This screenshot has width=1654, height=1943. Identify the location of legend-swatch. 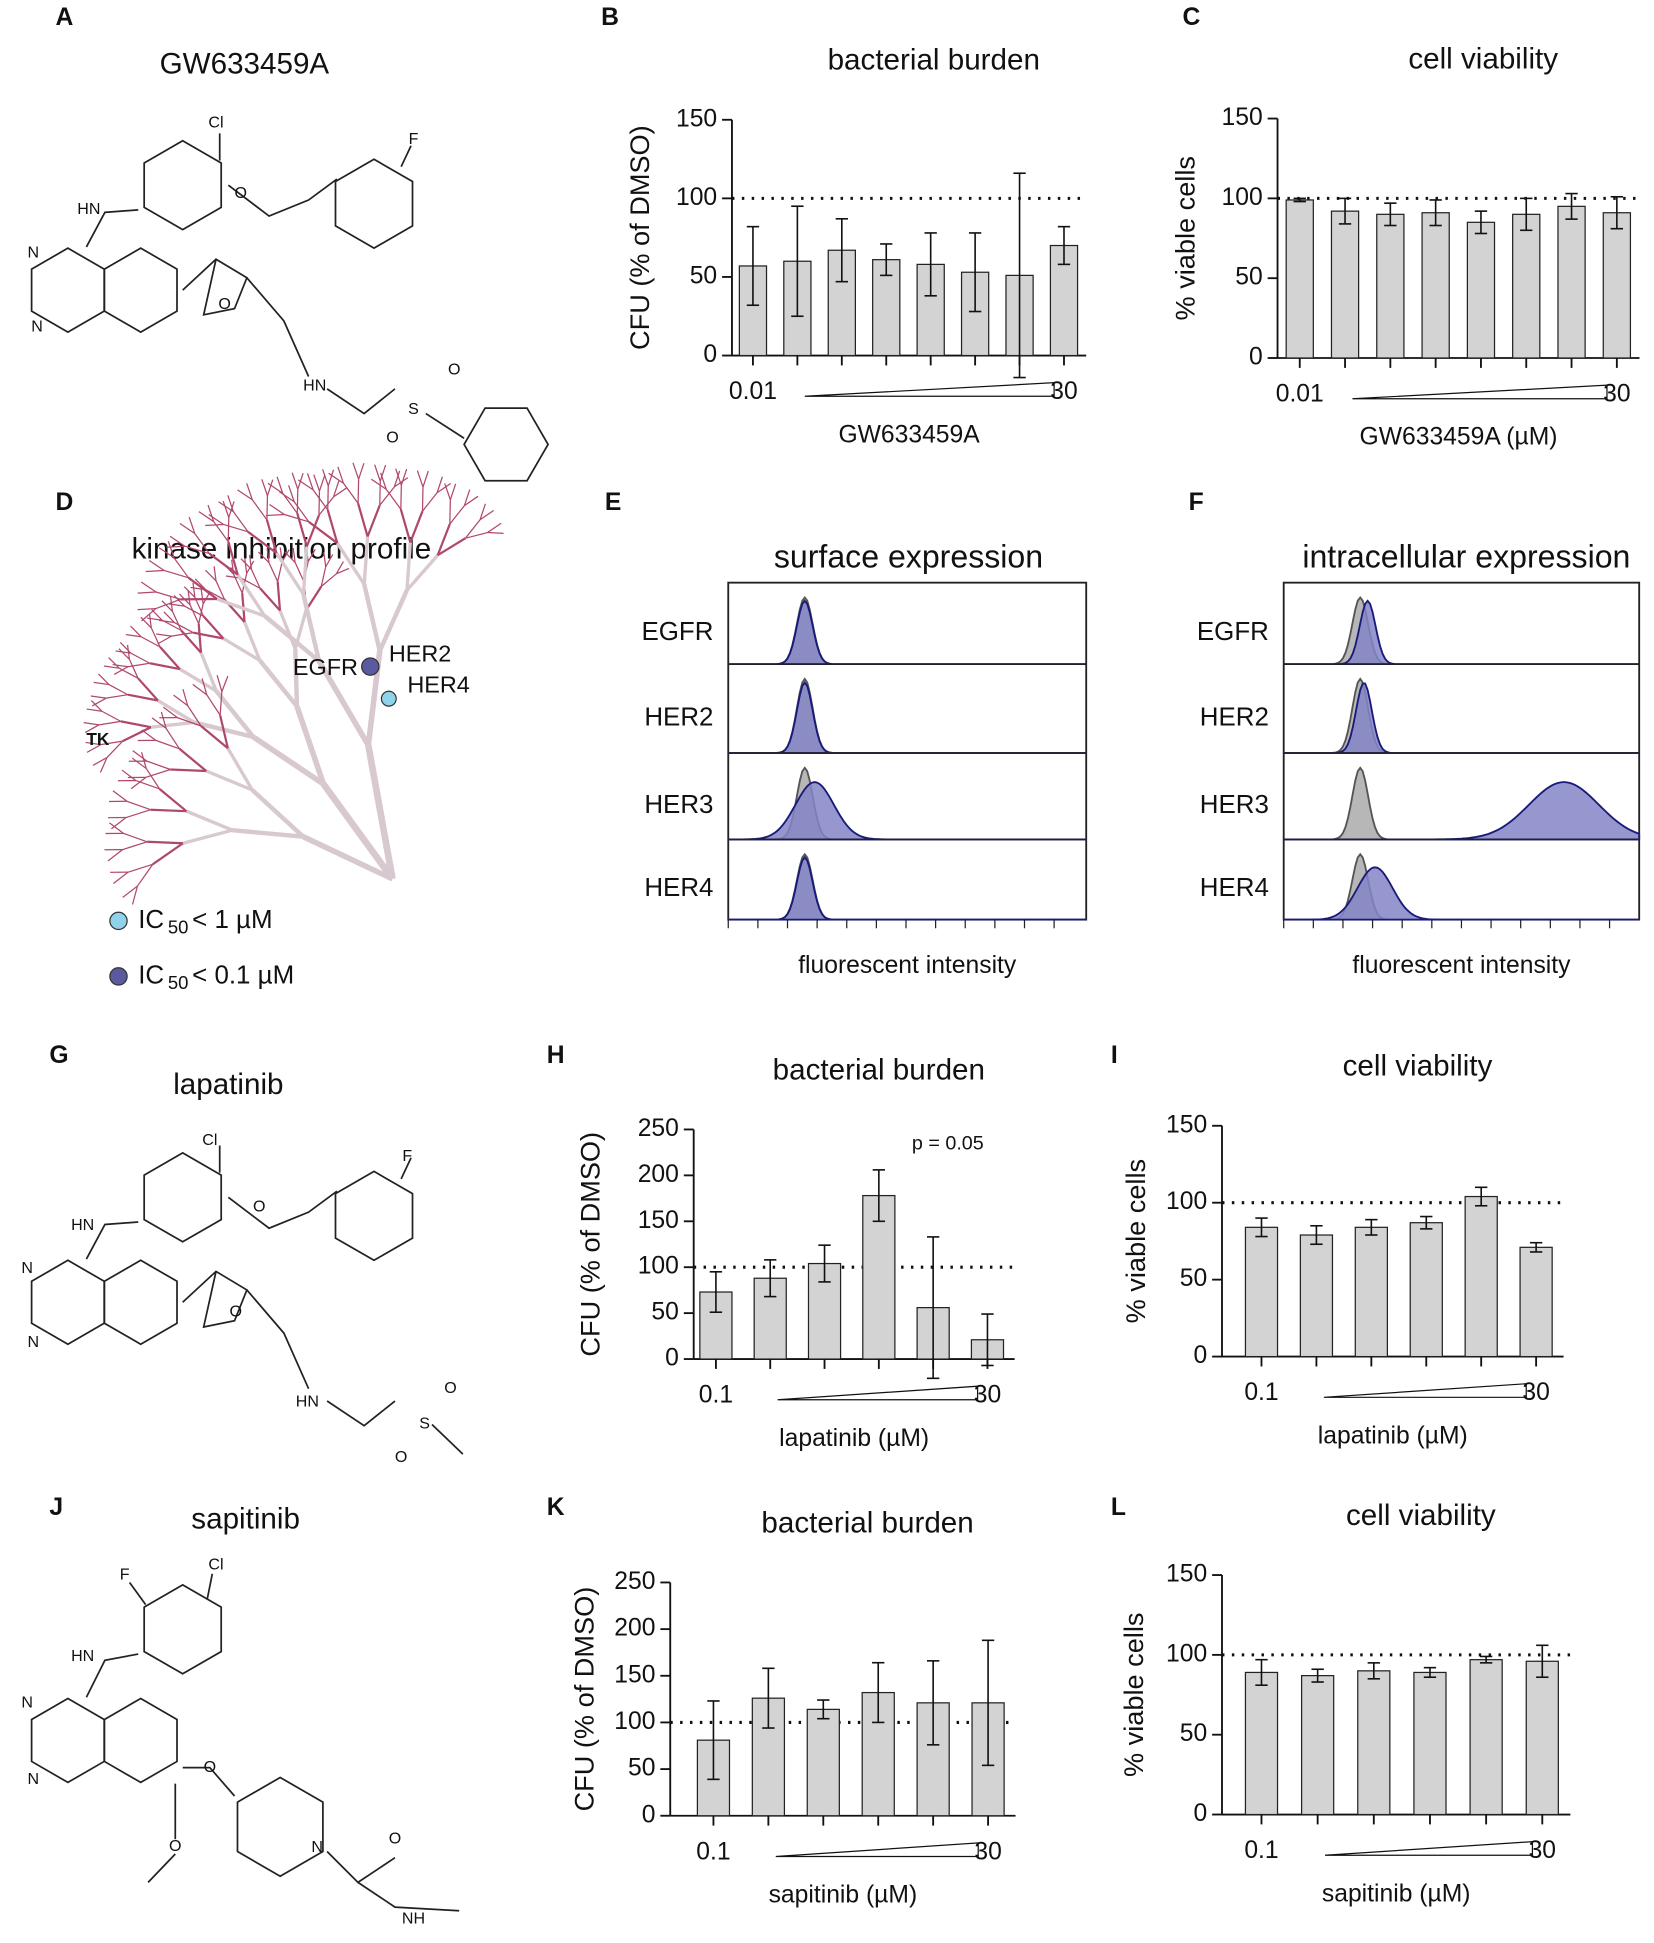
(118, 976).